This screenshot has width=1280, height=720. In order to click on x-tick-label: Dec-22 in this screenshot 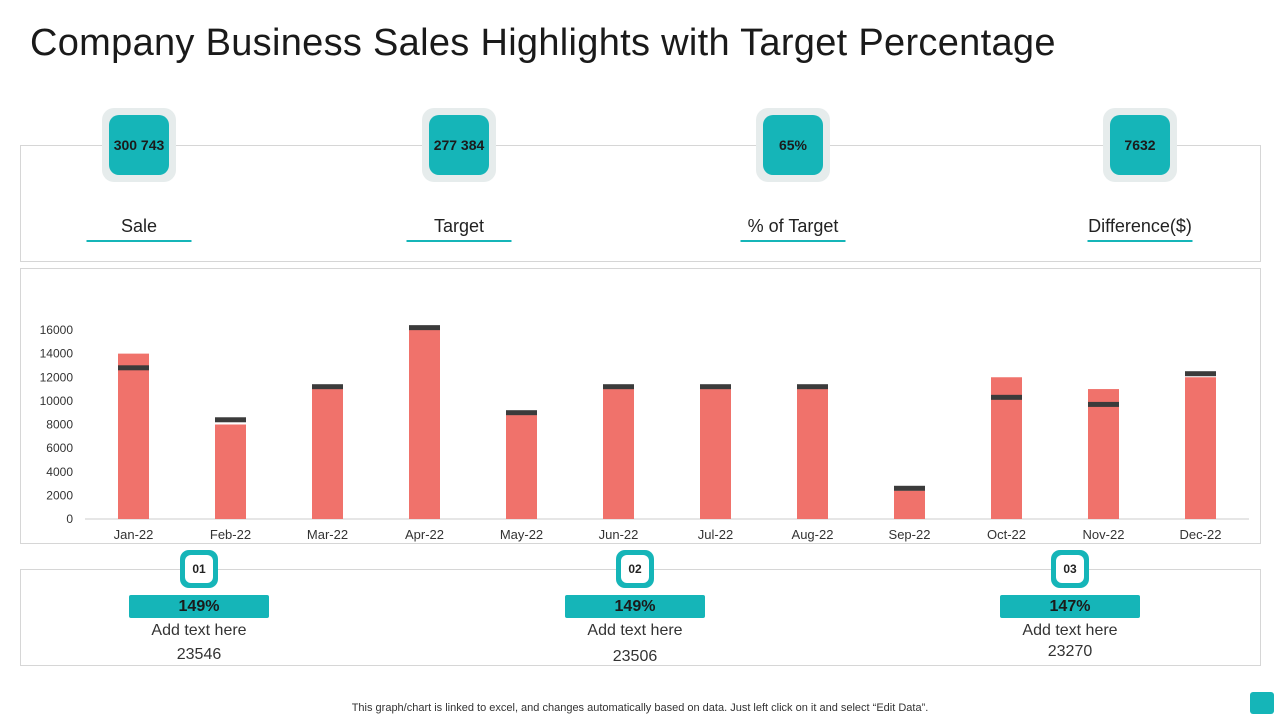, I will do `click(1201, 534)`.